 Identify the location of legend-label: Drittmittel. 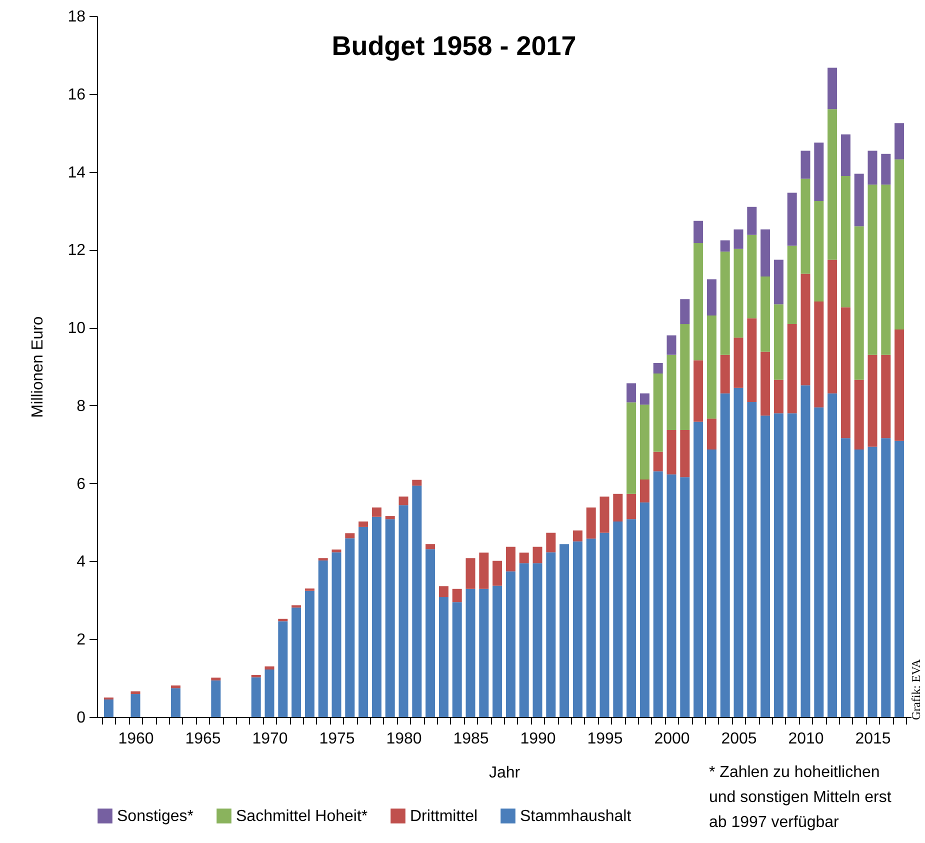
(444, 816).